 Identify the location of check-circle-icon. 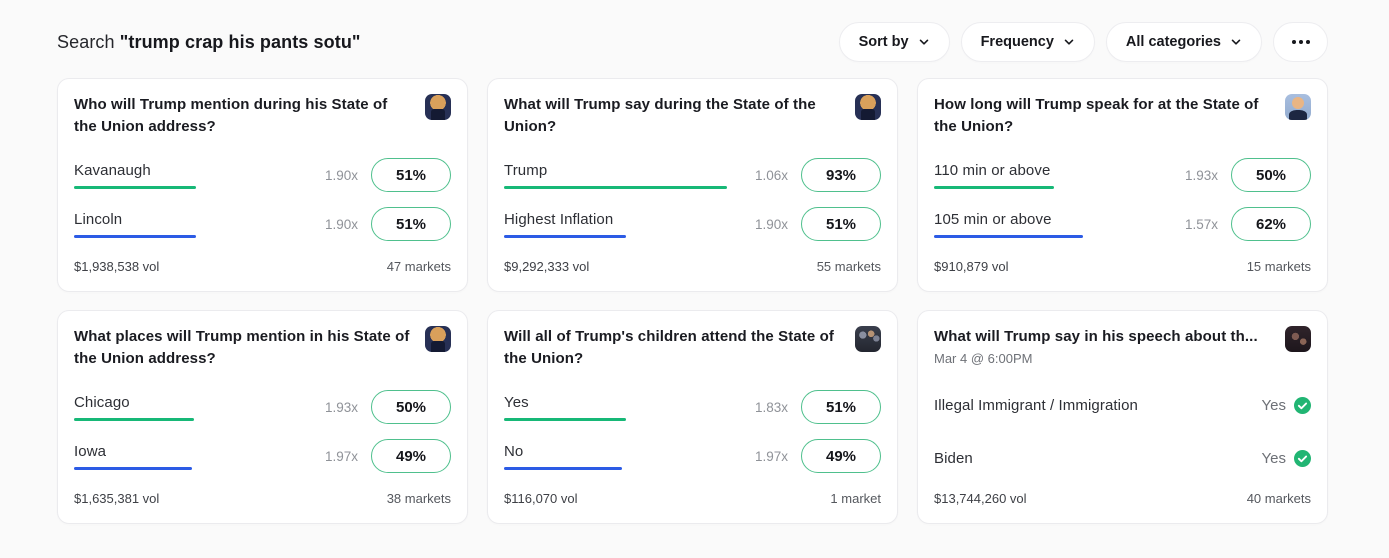
(1302, 458).